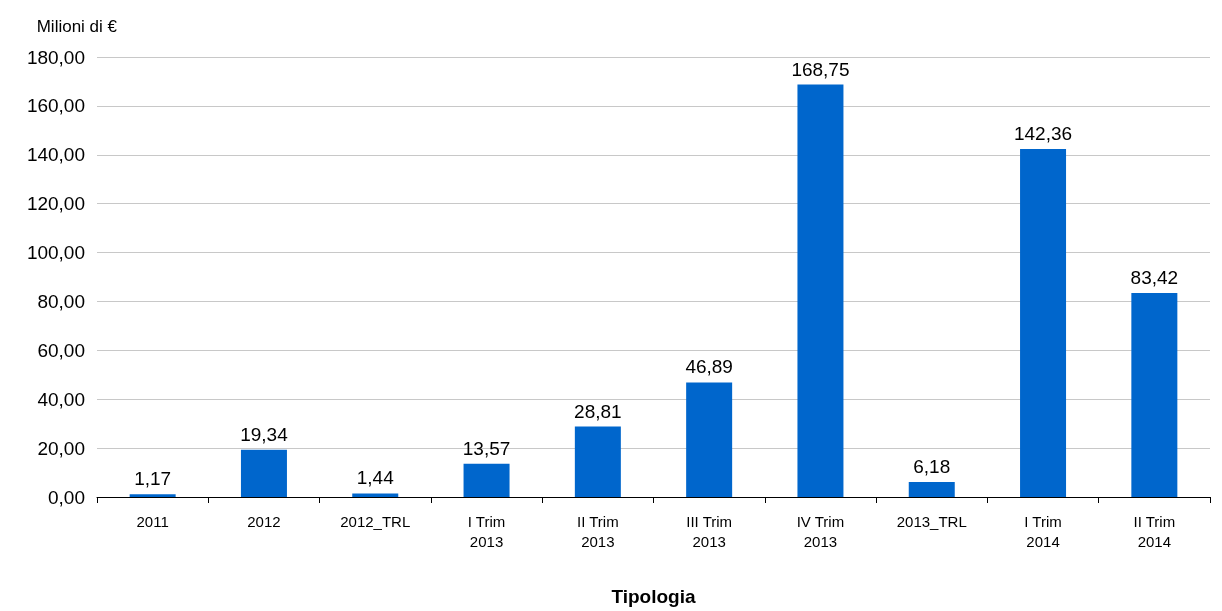 Image resolution: width=1222 pixels, height=611 pixels. I want to click on data-label: 19,34, so click(264, 434).